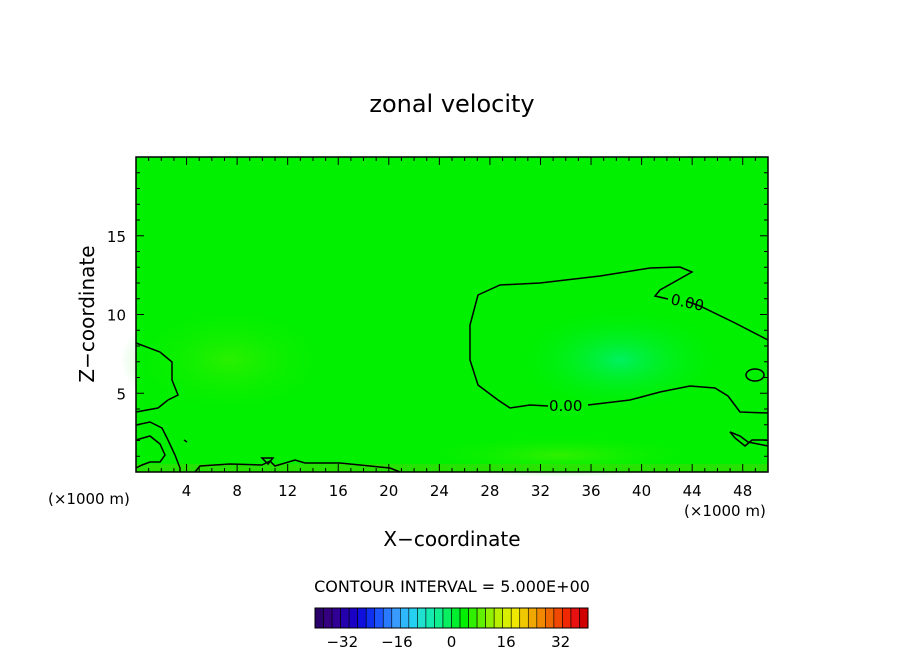  What do you see at coordinates (641, 491) in the screenshot?
I see `x-tick-label: 40` at bounding box center [641, 491].